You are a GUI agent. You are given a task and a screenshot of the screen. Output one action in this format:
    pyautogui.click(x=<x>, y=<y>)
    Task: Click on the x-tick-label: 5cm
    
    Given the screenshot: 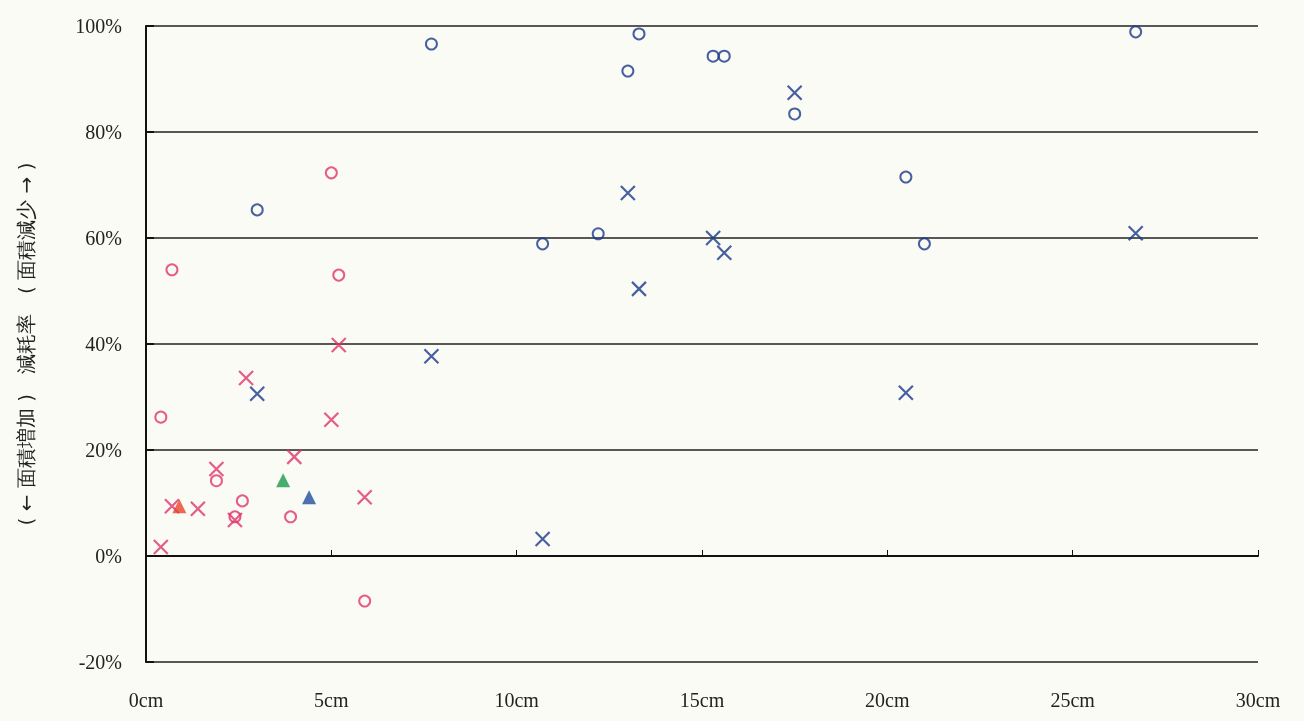 What is the action you would take?
    pyautogui.click(x=331, y=700)
    